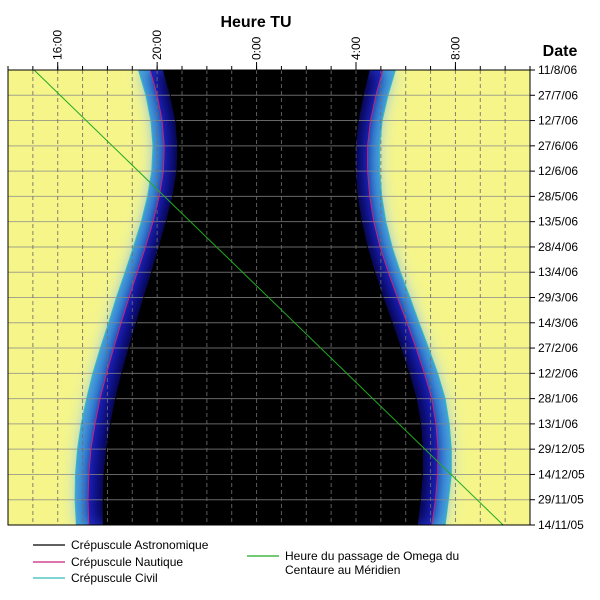  Describe the element at coordinates (558, 247) in the screenshot. I see `y-tick-label: 28/4/06` at that location.